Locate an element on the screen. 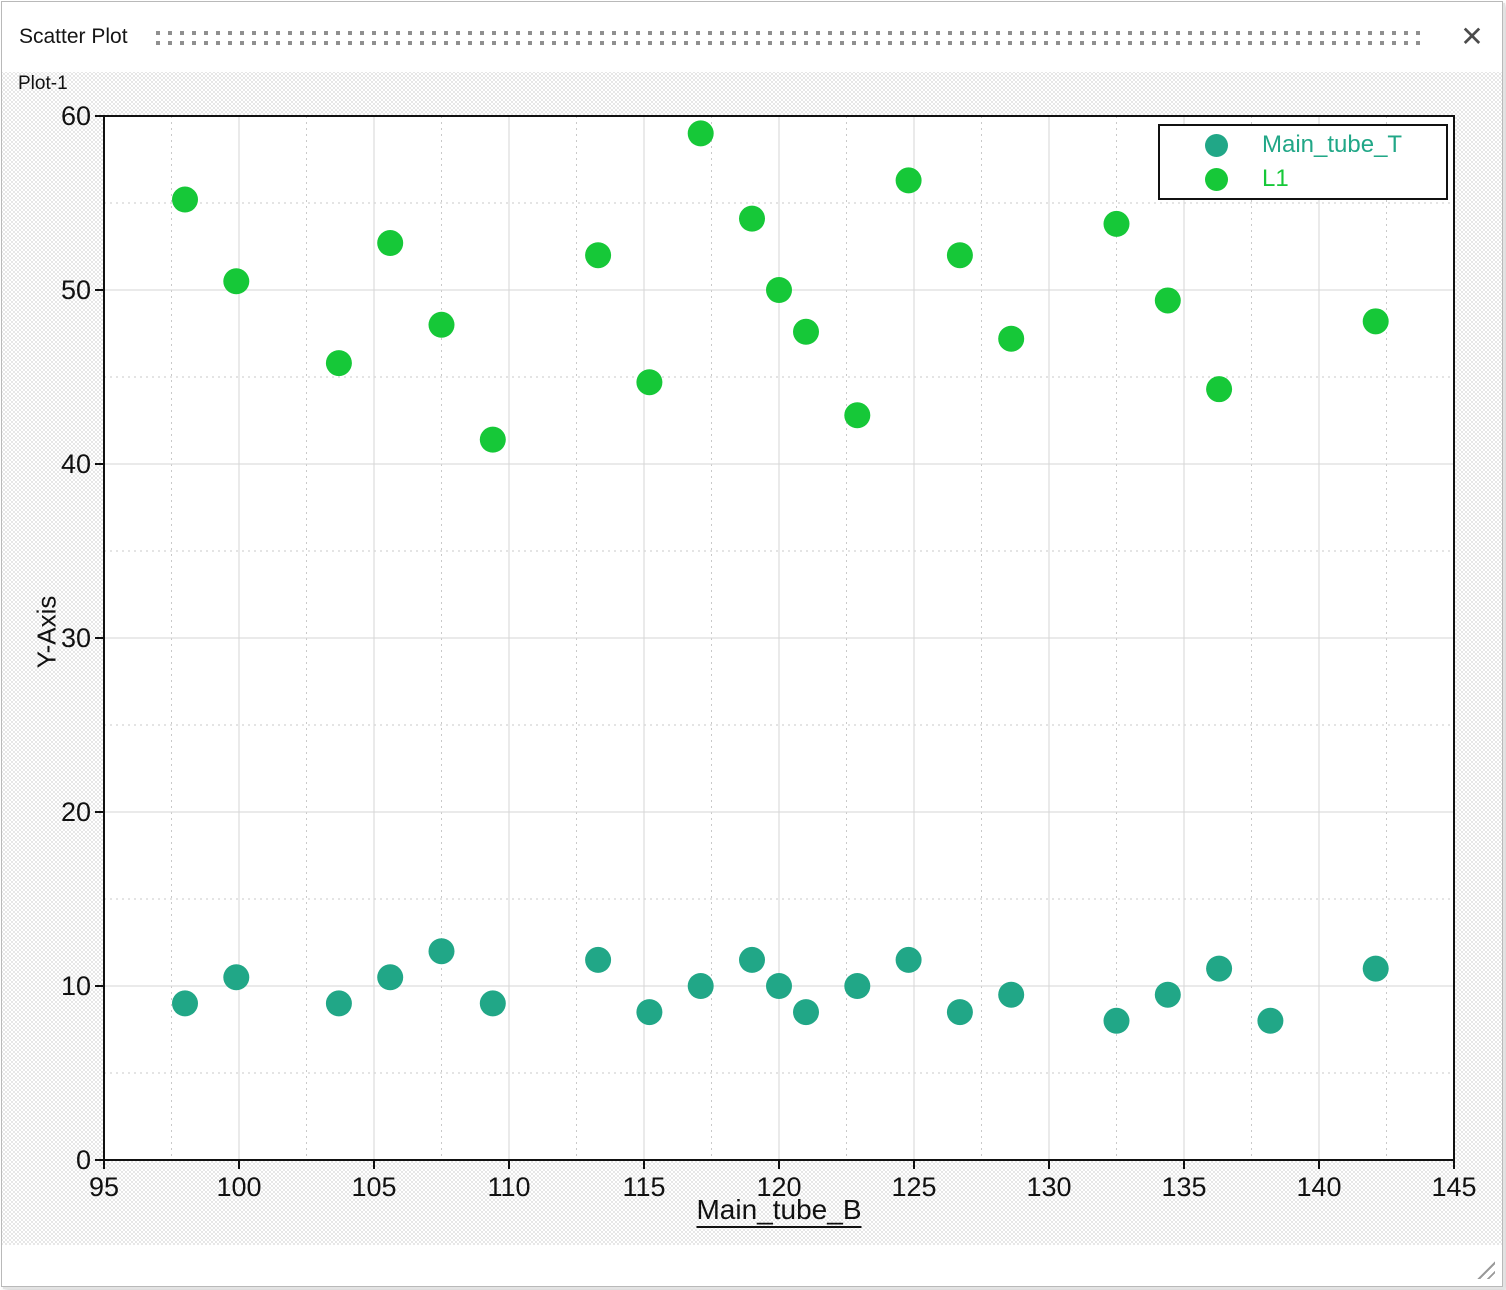  y-tick-label: 30 is located at coordinates (76, 638).